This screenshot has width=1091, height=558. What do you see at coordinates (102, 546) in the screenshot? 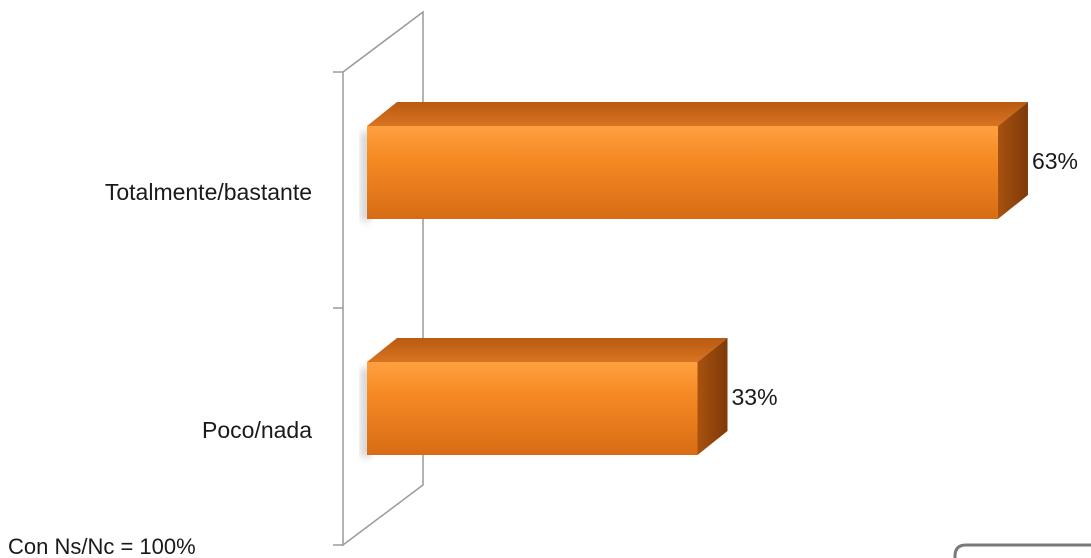
I see `note-label: Con Ns/Nc = 100%` at bounding box center [102, 546].